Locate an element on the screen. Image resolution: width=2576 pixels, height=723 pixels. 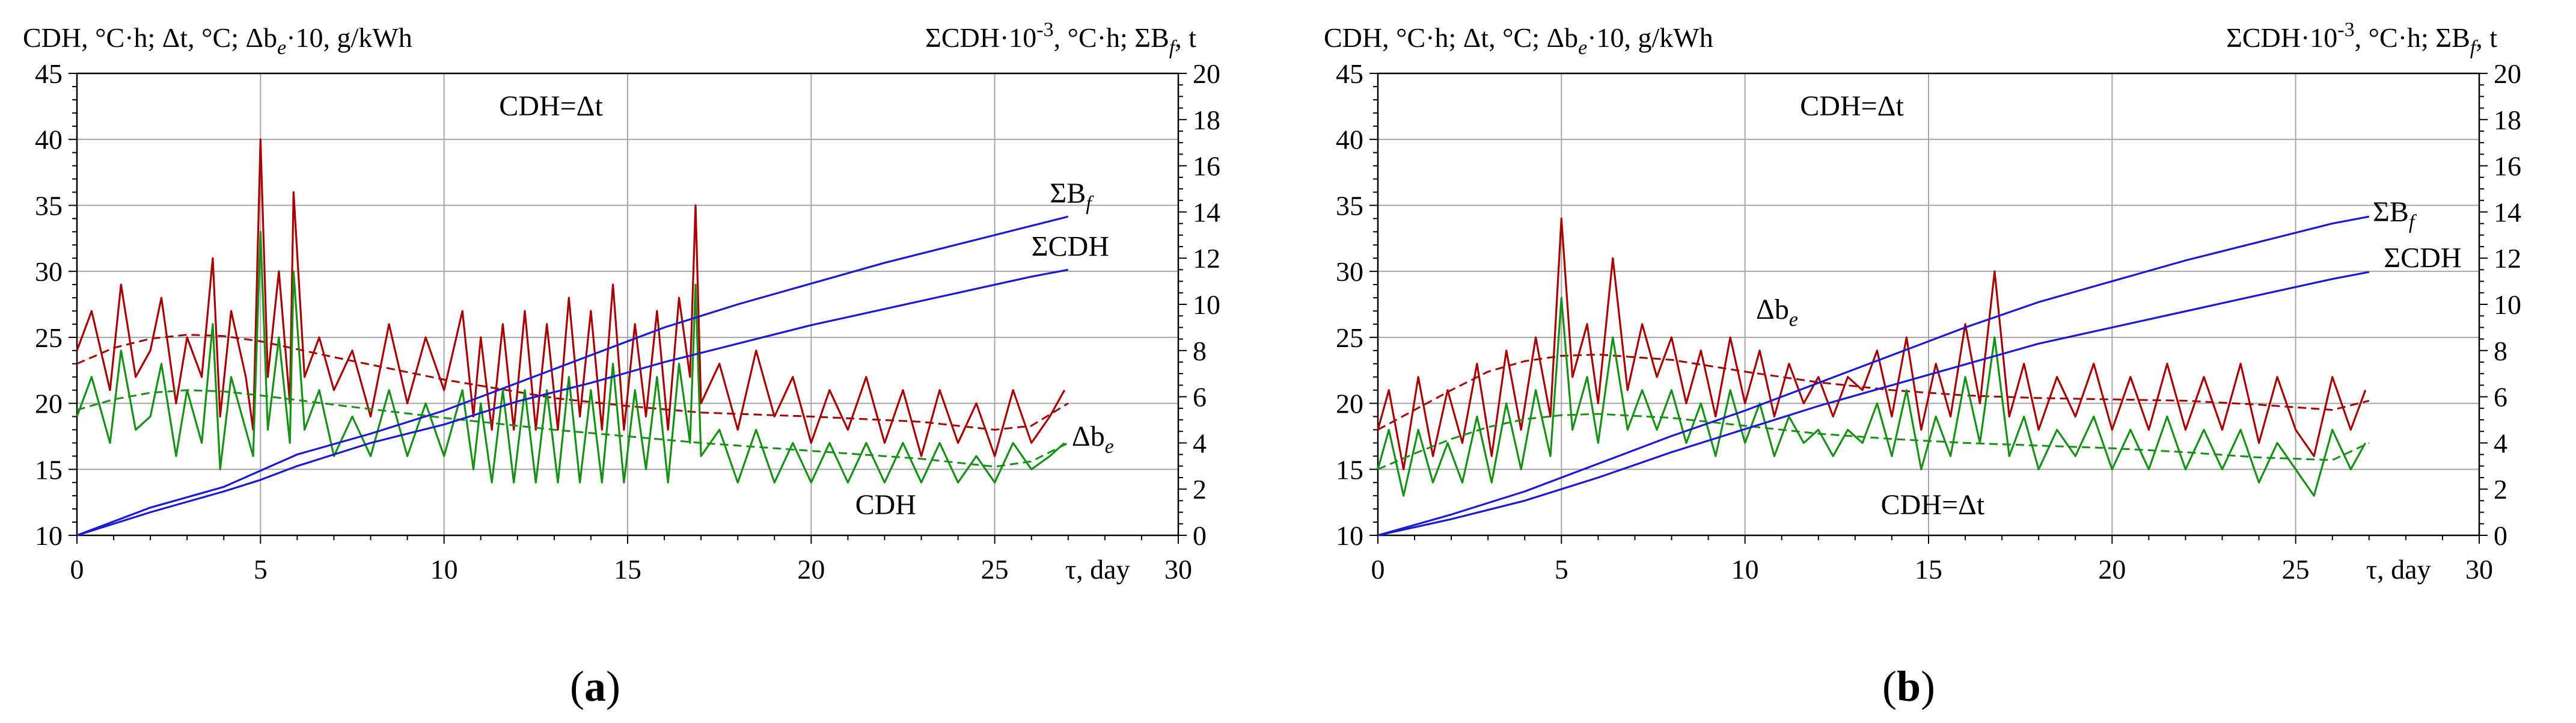
panel-label: (a) is located at coordinates (595, 686).